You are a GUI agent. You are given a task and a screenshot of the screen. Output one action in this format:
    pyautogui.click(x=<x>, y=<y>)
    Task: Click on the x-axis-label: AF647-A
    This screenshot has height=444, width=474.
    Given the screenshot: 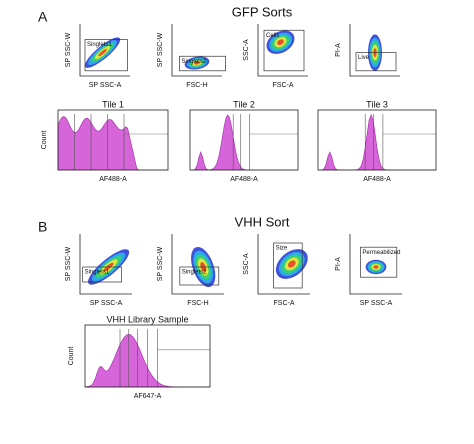 What is the action you would take?
    pyautogui.click(x=148, y=396)
    